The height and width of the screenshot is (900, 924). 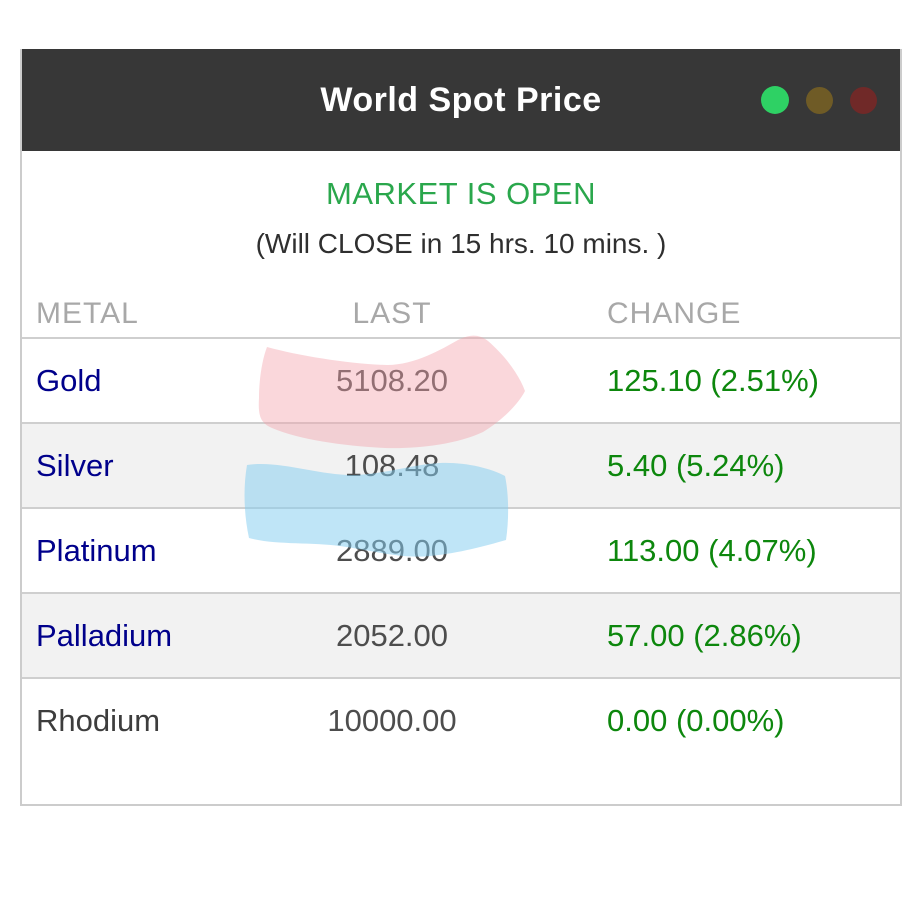 I want to click on column-header-last: LAST, so click(x=392, y=313).